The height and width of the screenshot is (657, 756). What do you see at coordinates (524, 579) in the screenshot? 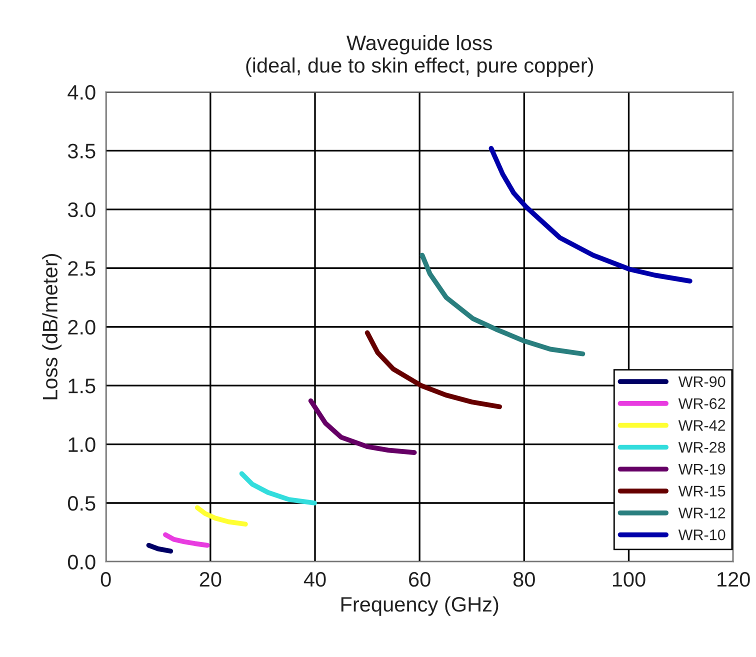
I see `x-tick-label: 80` at bounding box center [524, 579].